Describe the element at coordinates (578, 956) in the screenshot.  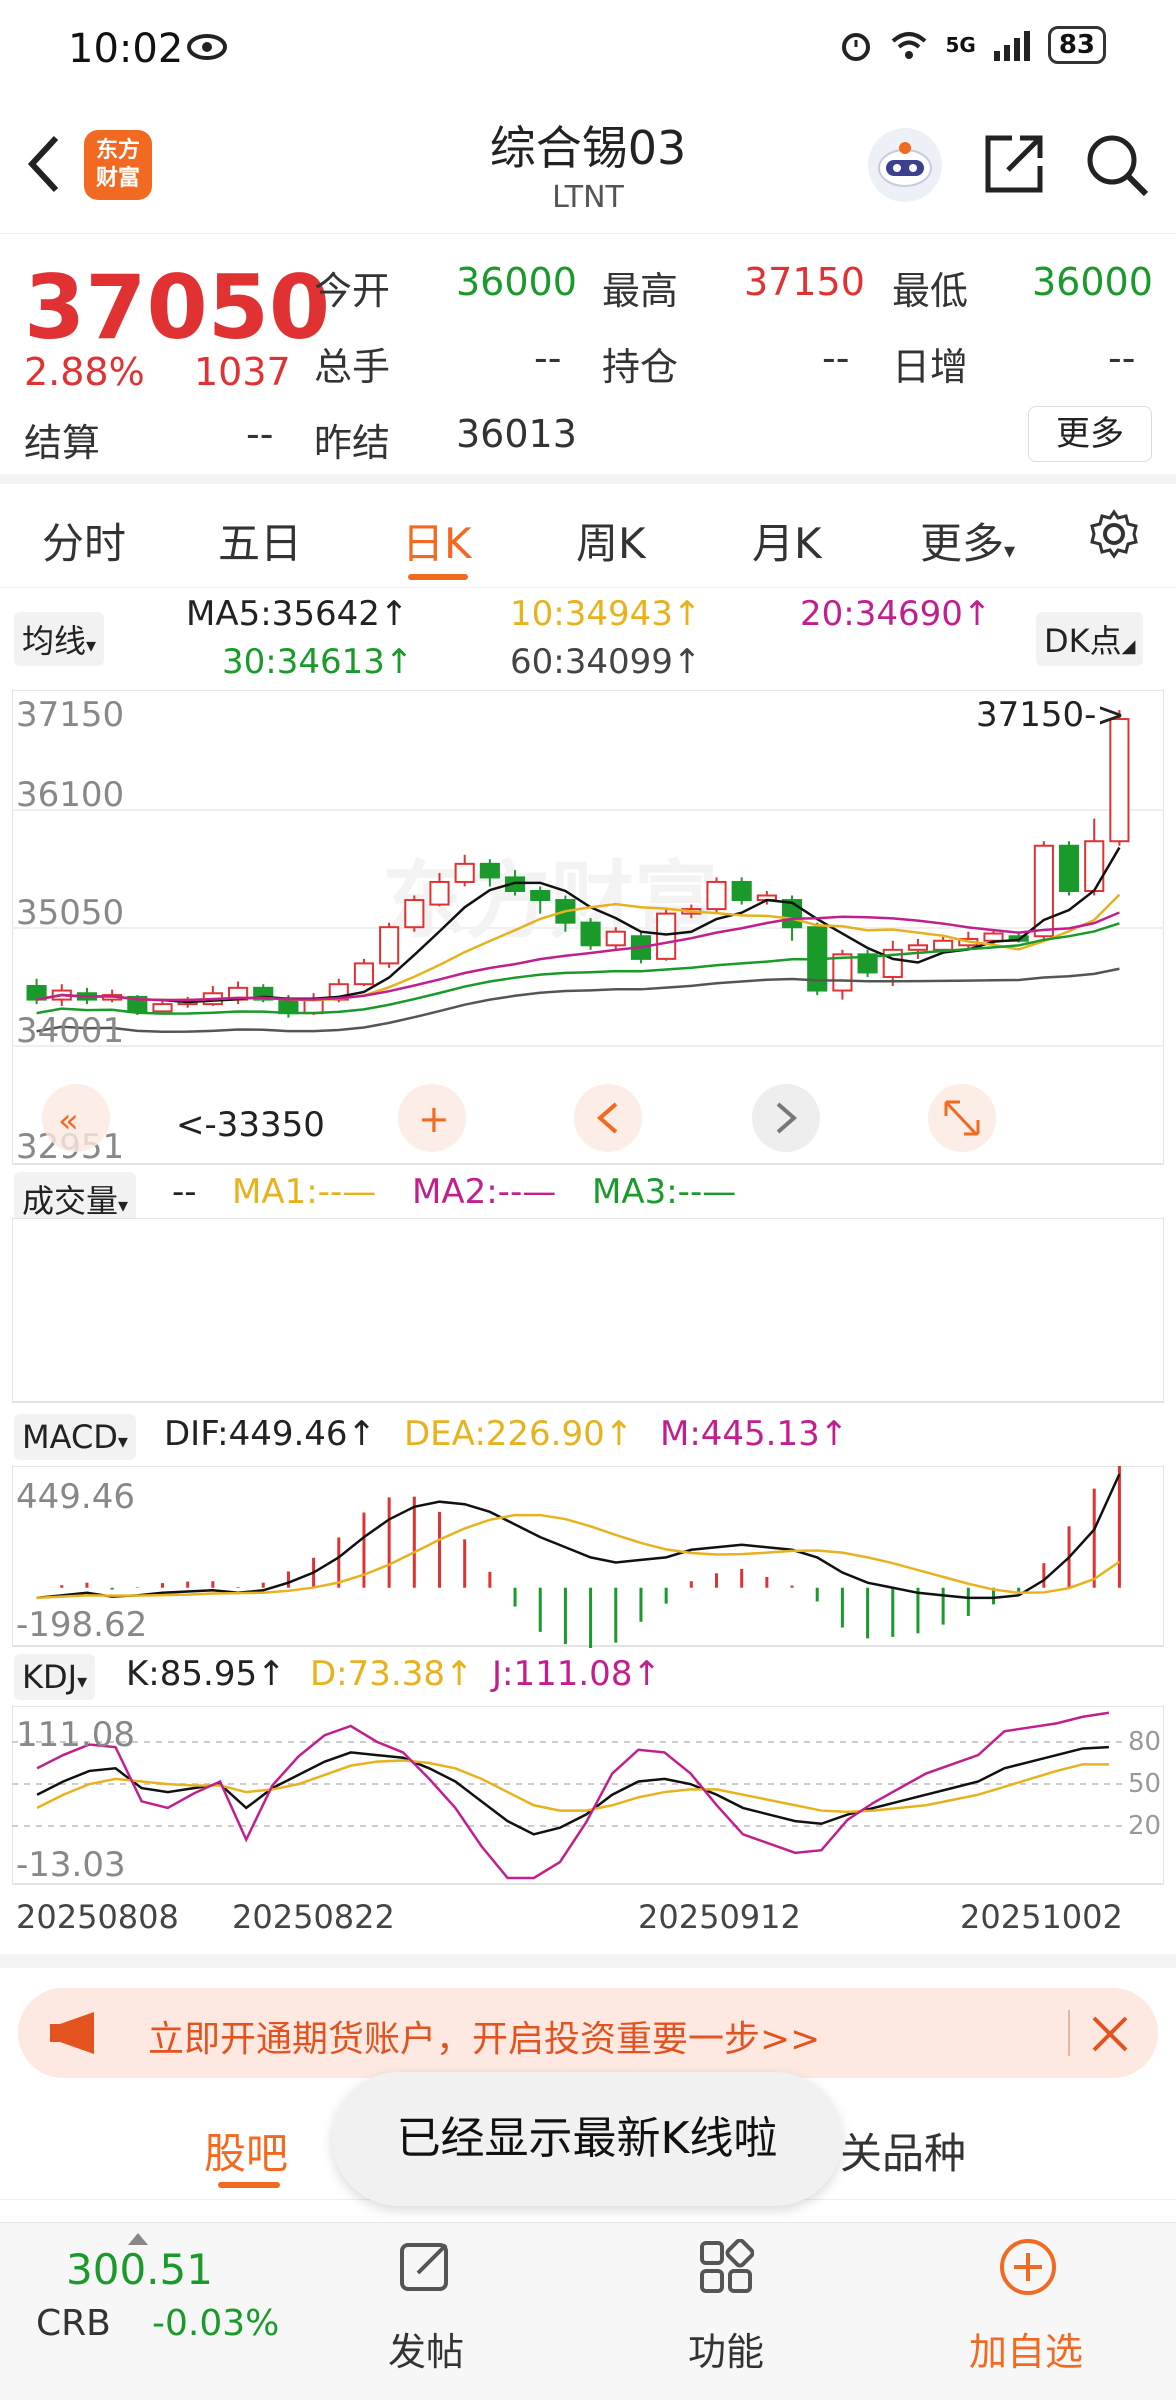
I see `ma20-line` at that location.